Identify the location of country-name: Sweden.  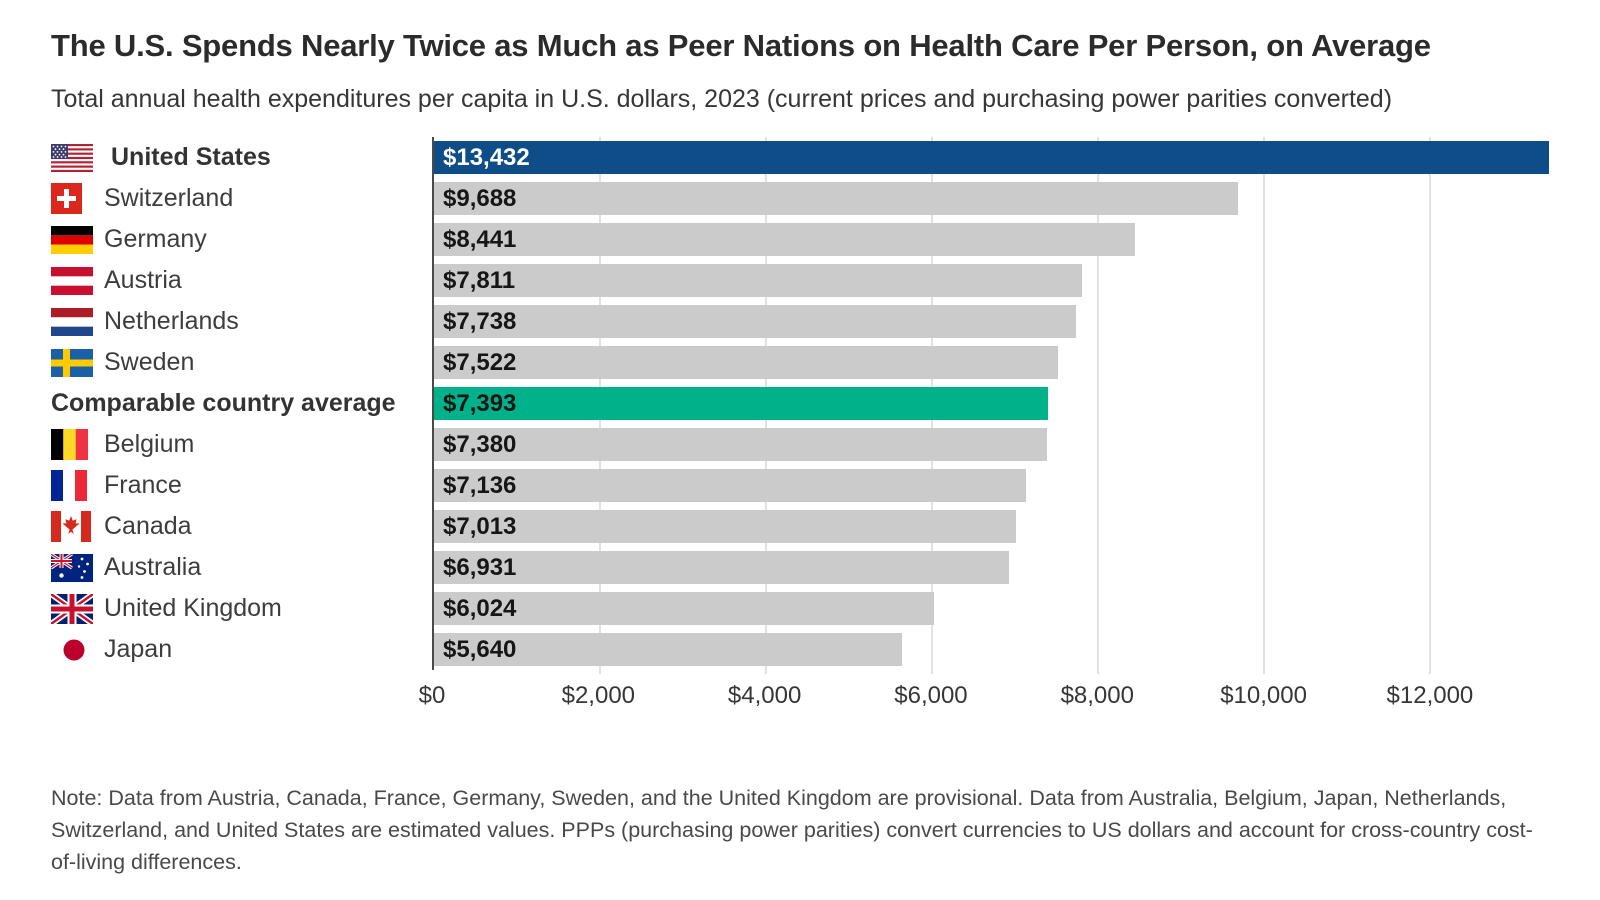
(149, 362).